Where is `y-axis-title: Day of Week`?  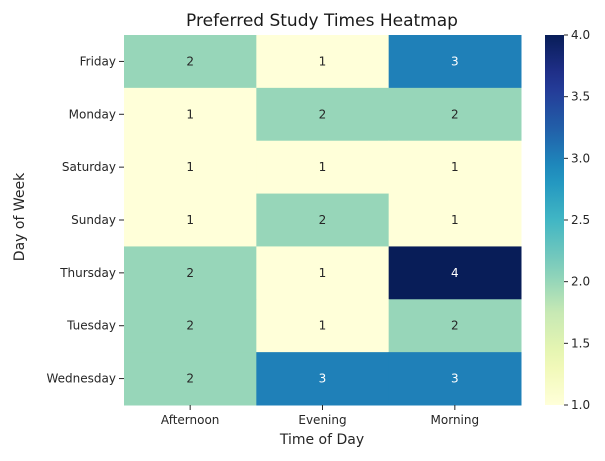 y-axis-title: Day of Week is located at coordinates (20, 216).